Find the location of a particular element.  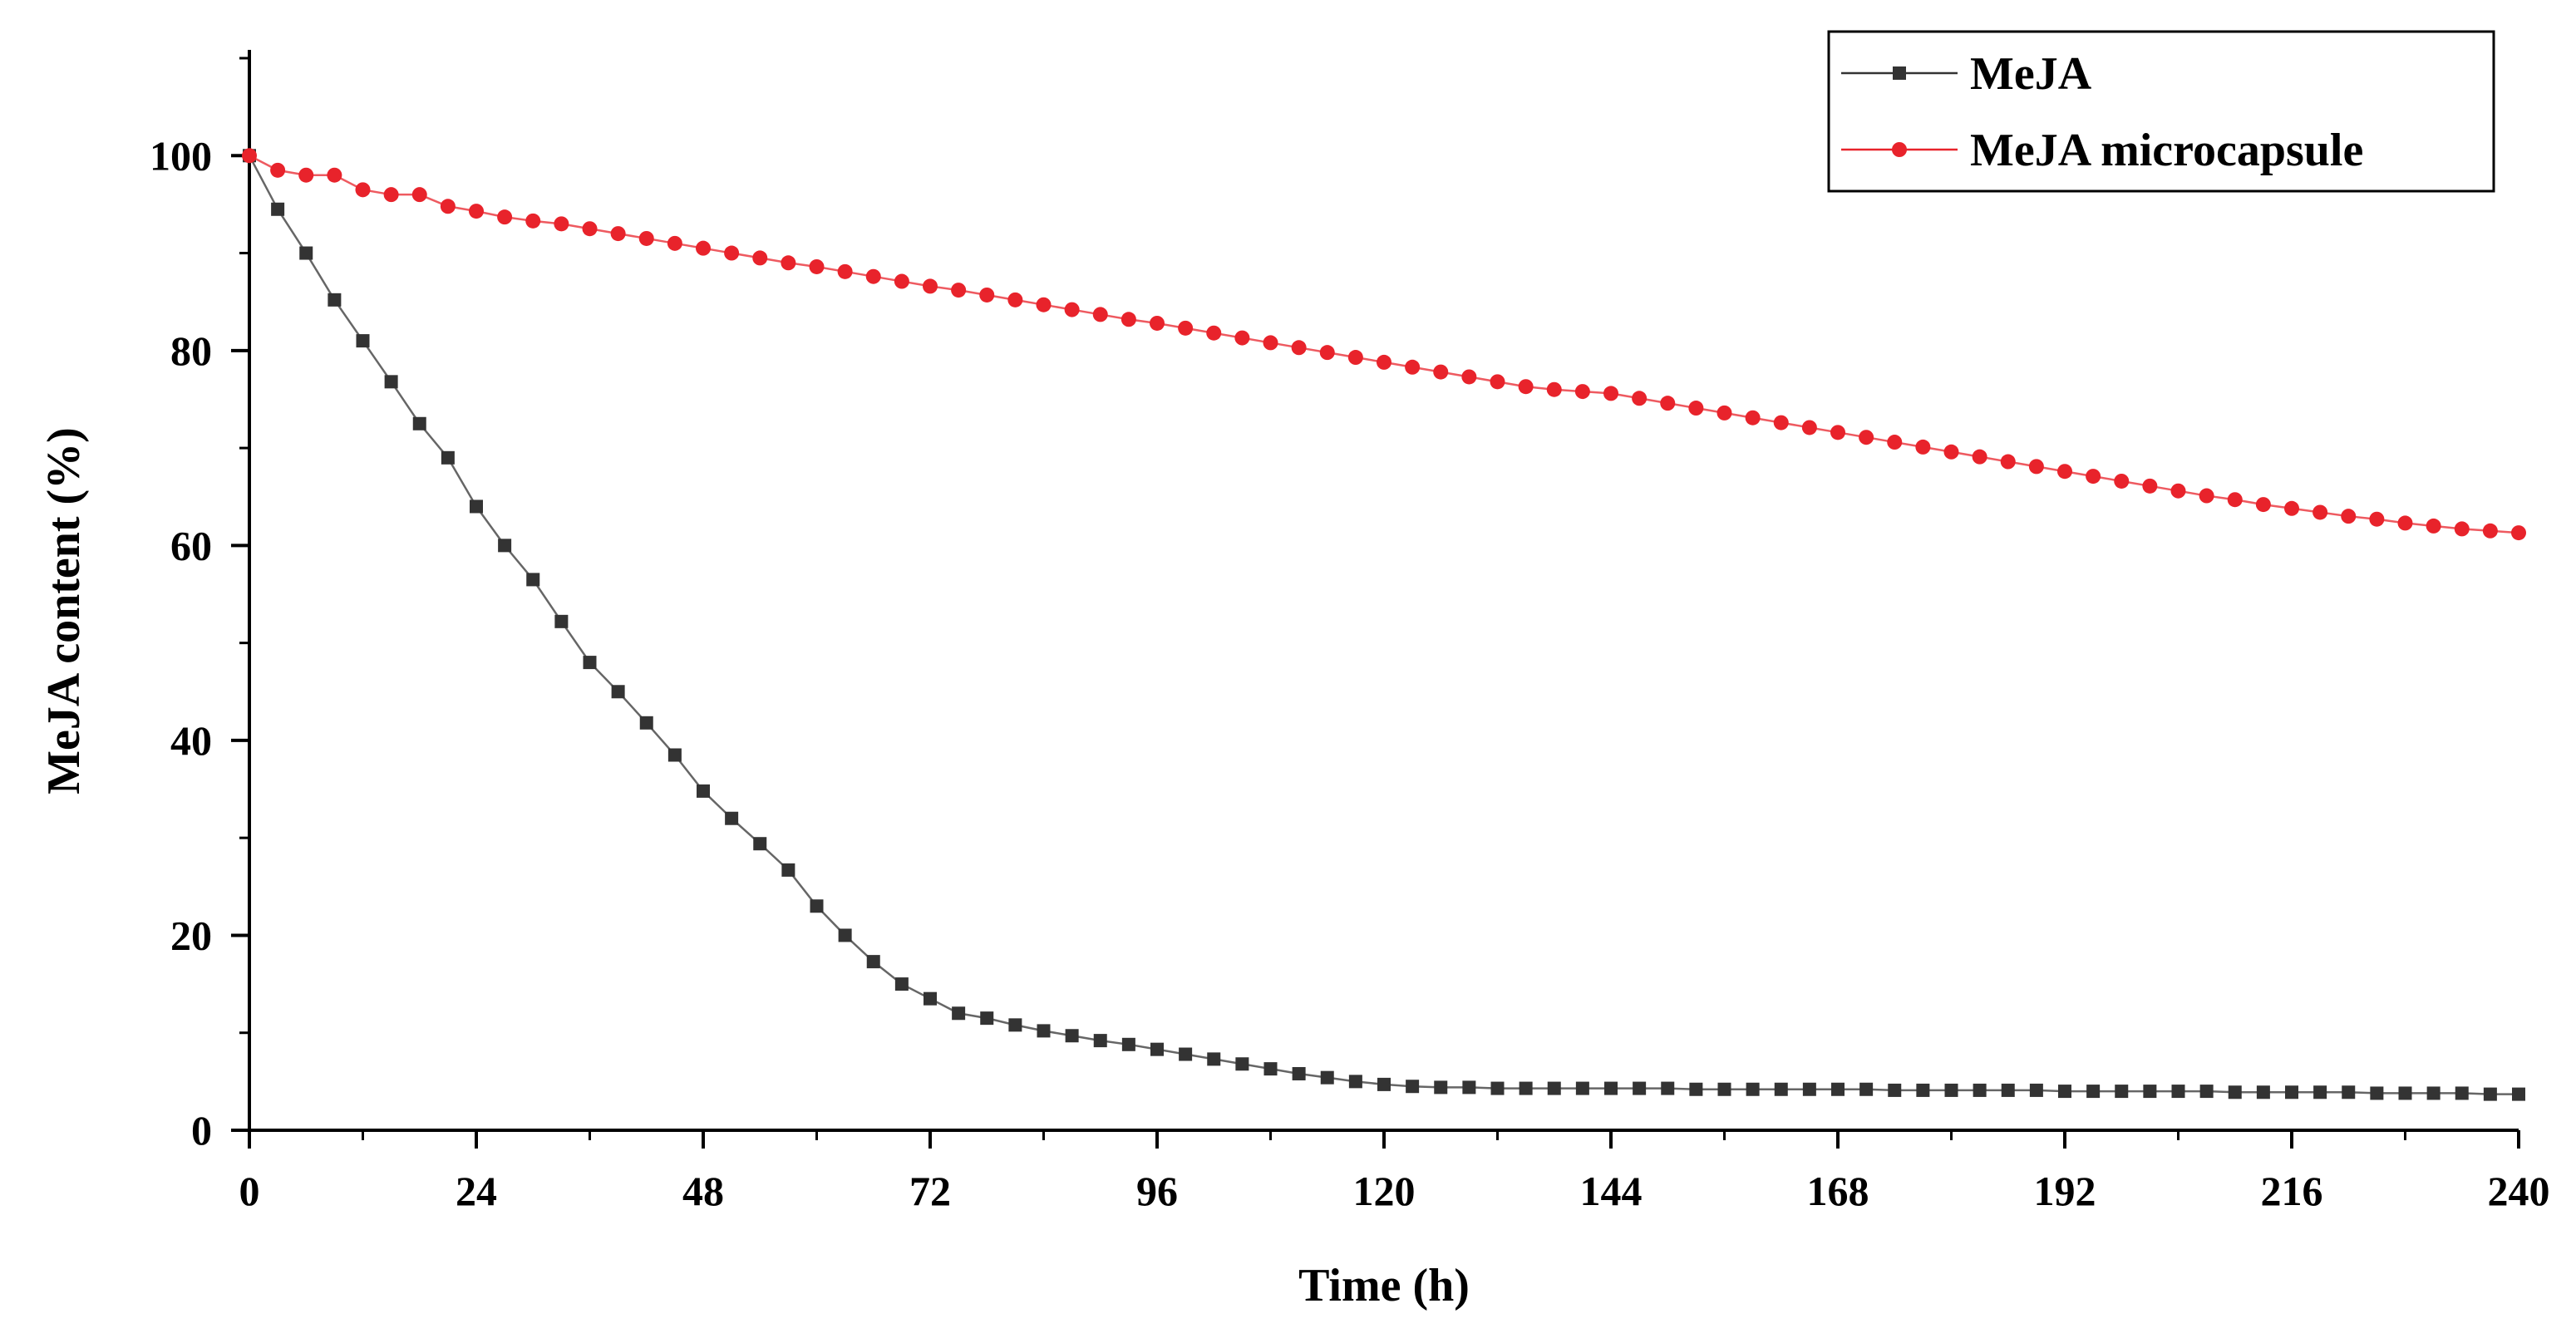

x-axis-title: Time (h) is located at coordinates (1384, 1285).